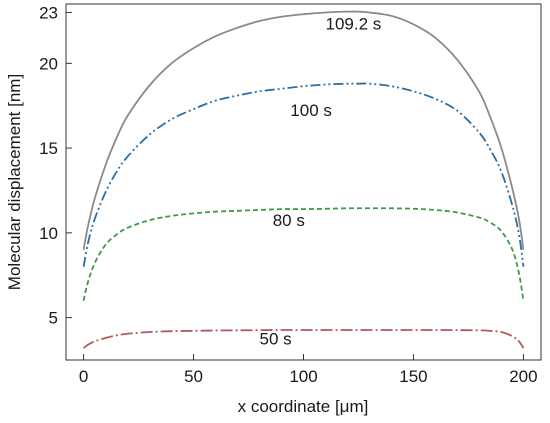 This screenshot has height=423, width=550. Describe the element at coordinates (193, 376) in the screenshot. I see `x-tick-label: 50` at that location.